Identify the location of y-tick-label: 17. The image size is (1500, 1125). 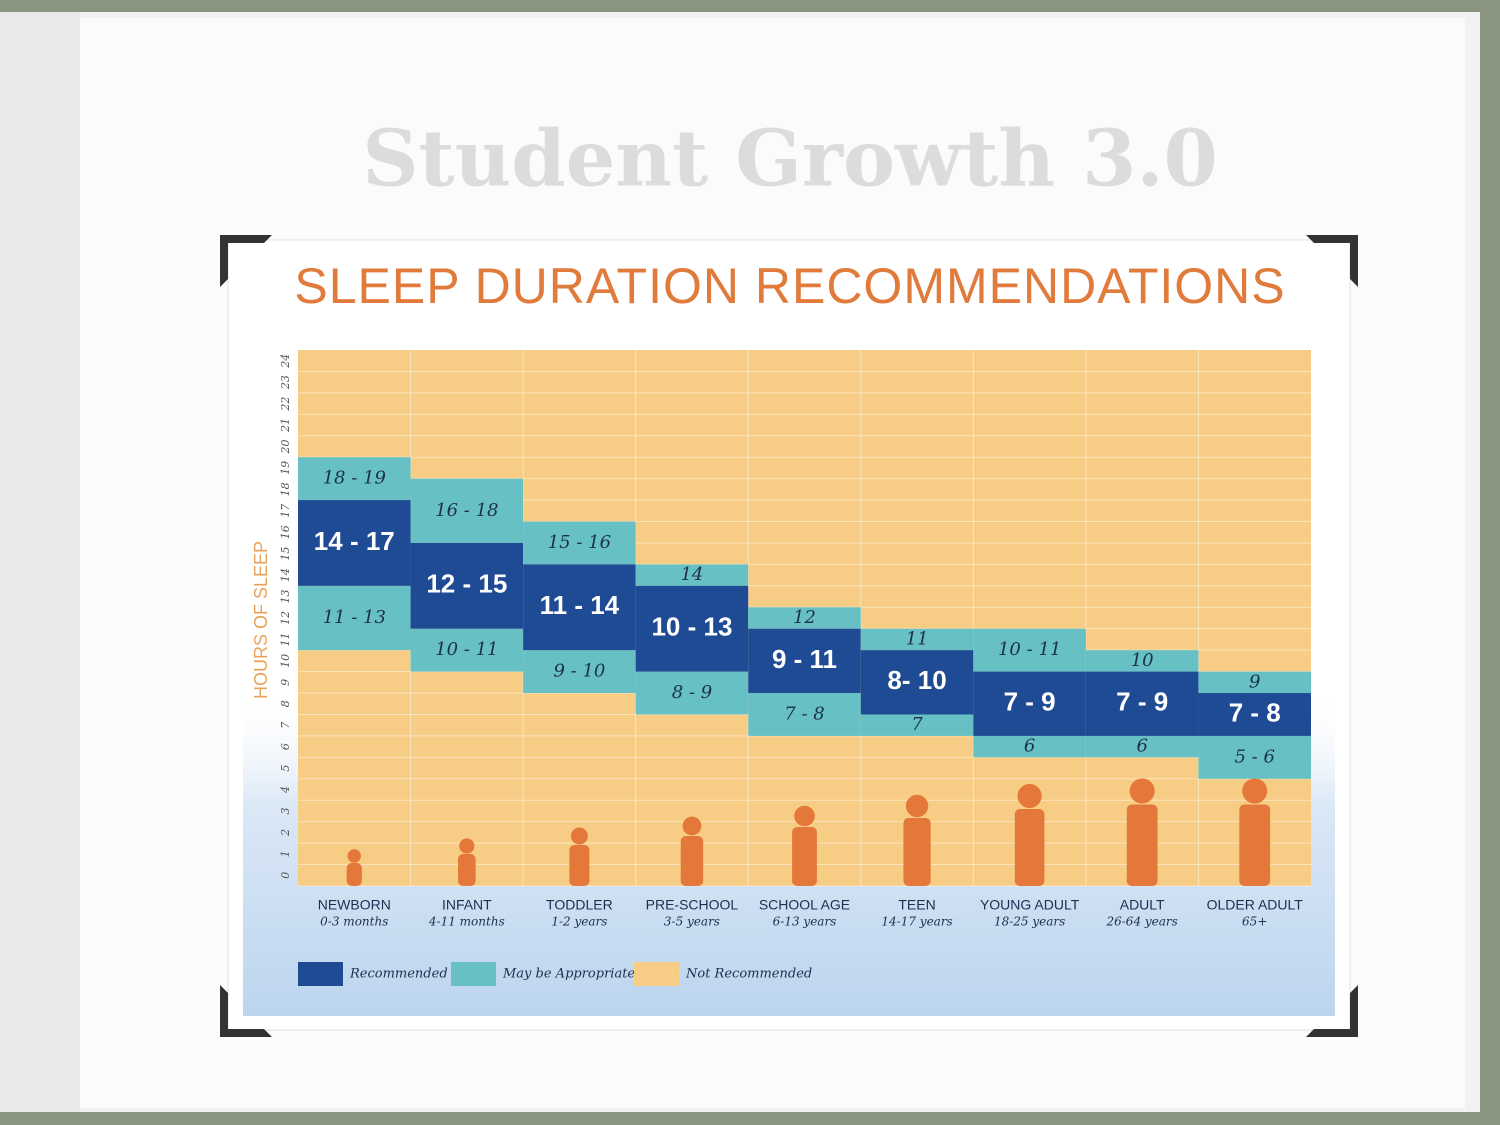
(285, 511).